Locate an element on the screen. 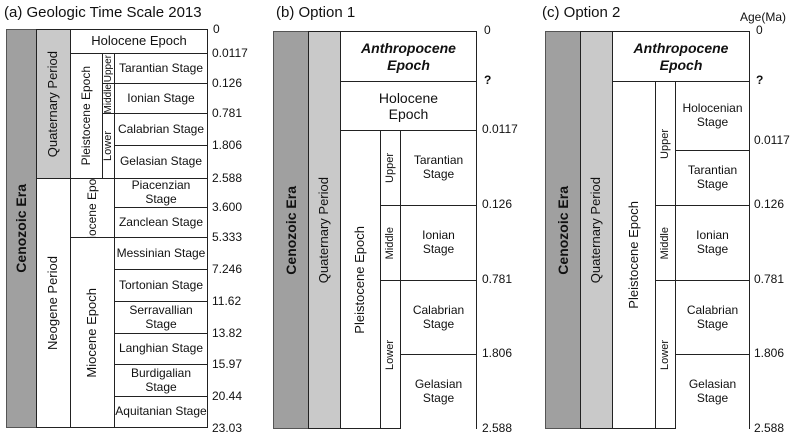 Image resolution: width=800 pixels, height=436 pixels. age-a: 1.806 is located at coordinates (227, 145).